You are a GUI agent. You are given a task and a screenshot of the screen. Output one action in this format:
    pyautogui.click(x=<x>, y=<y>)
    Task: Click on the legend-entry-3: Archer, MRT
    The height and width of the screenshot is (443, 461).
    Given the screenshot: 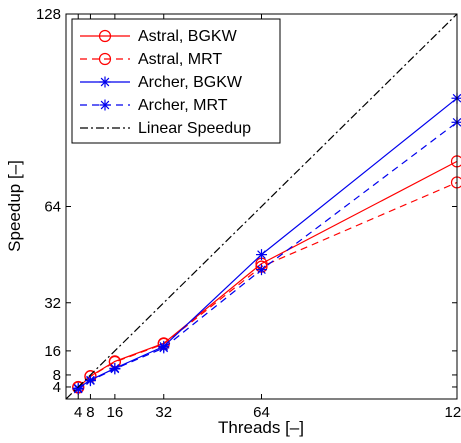 What is the action you would take?
    pyautogui.click(x=183, y=105)
    